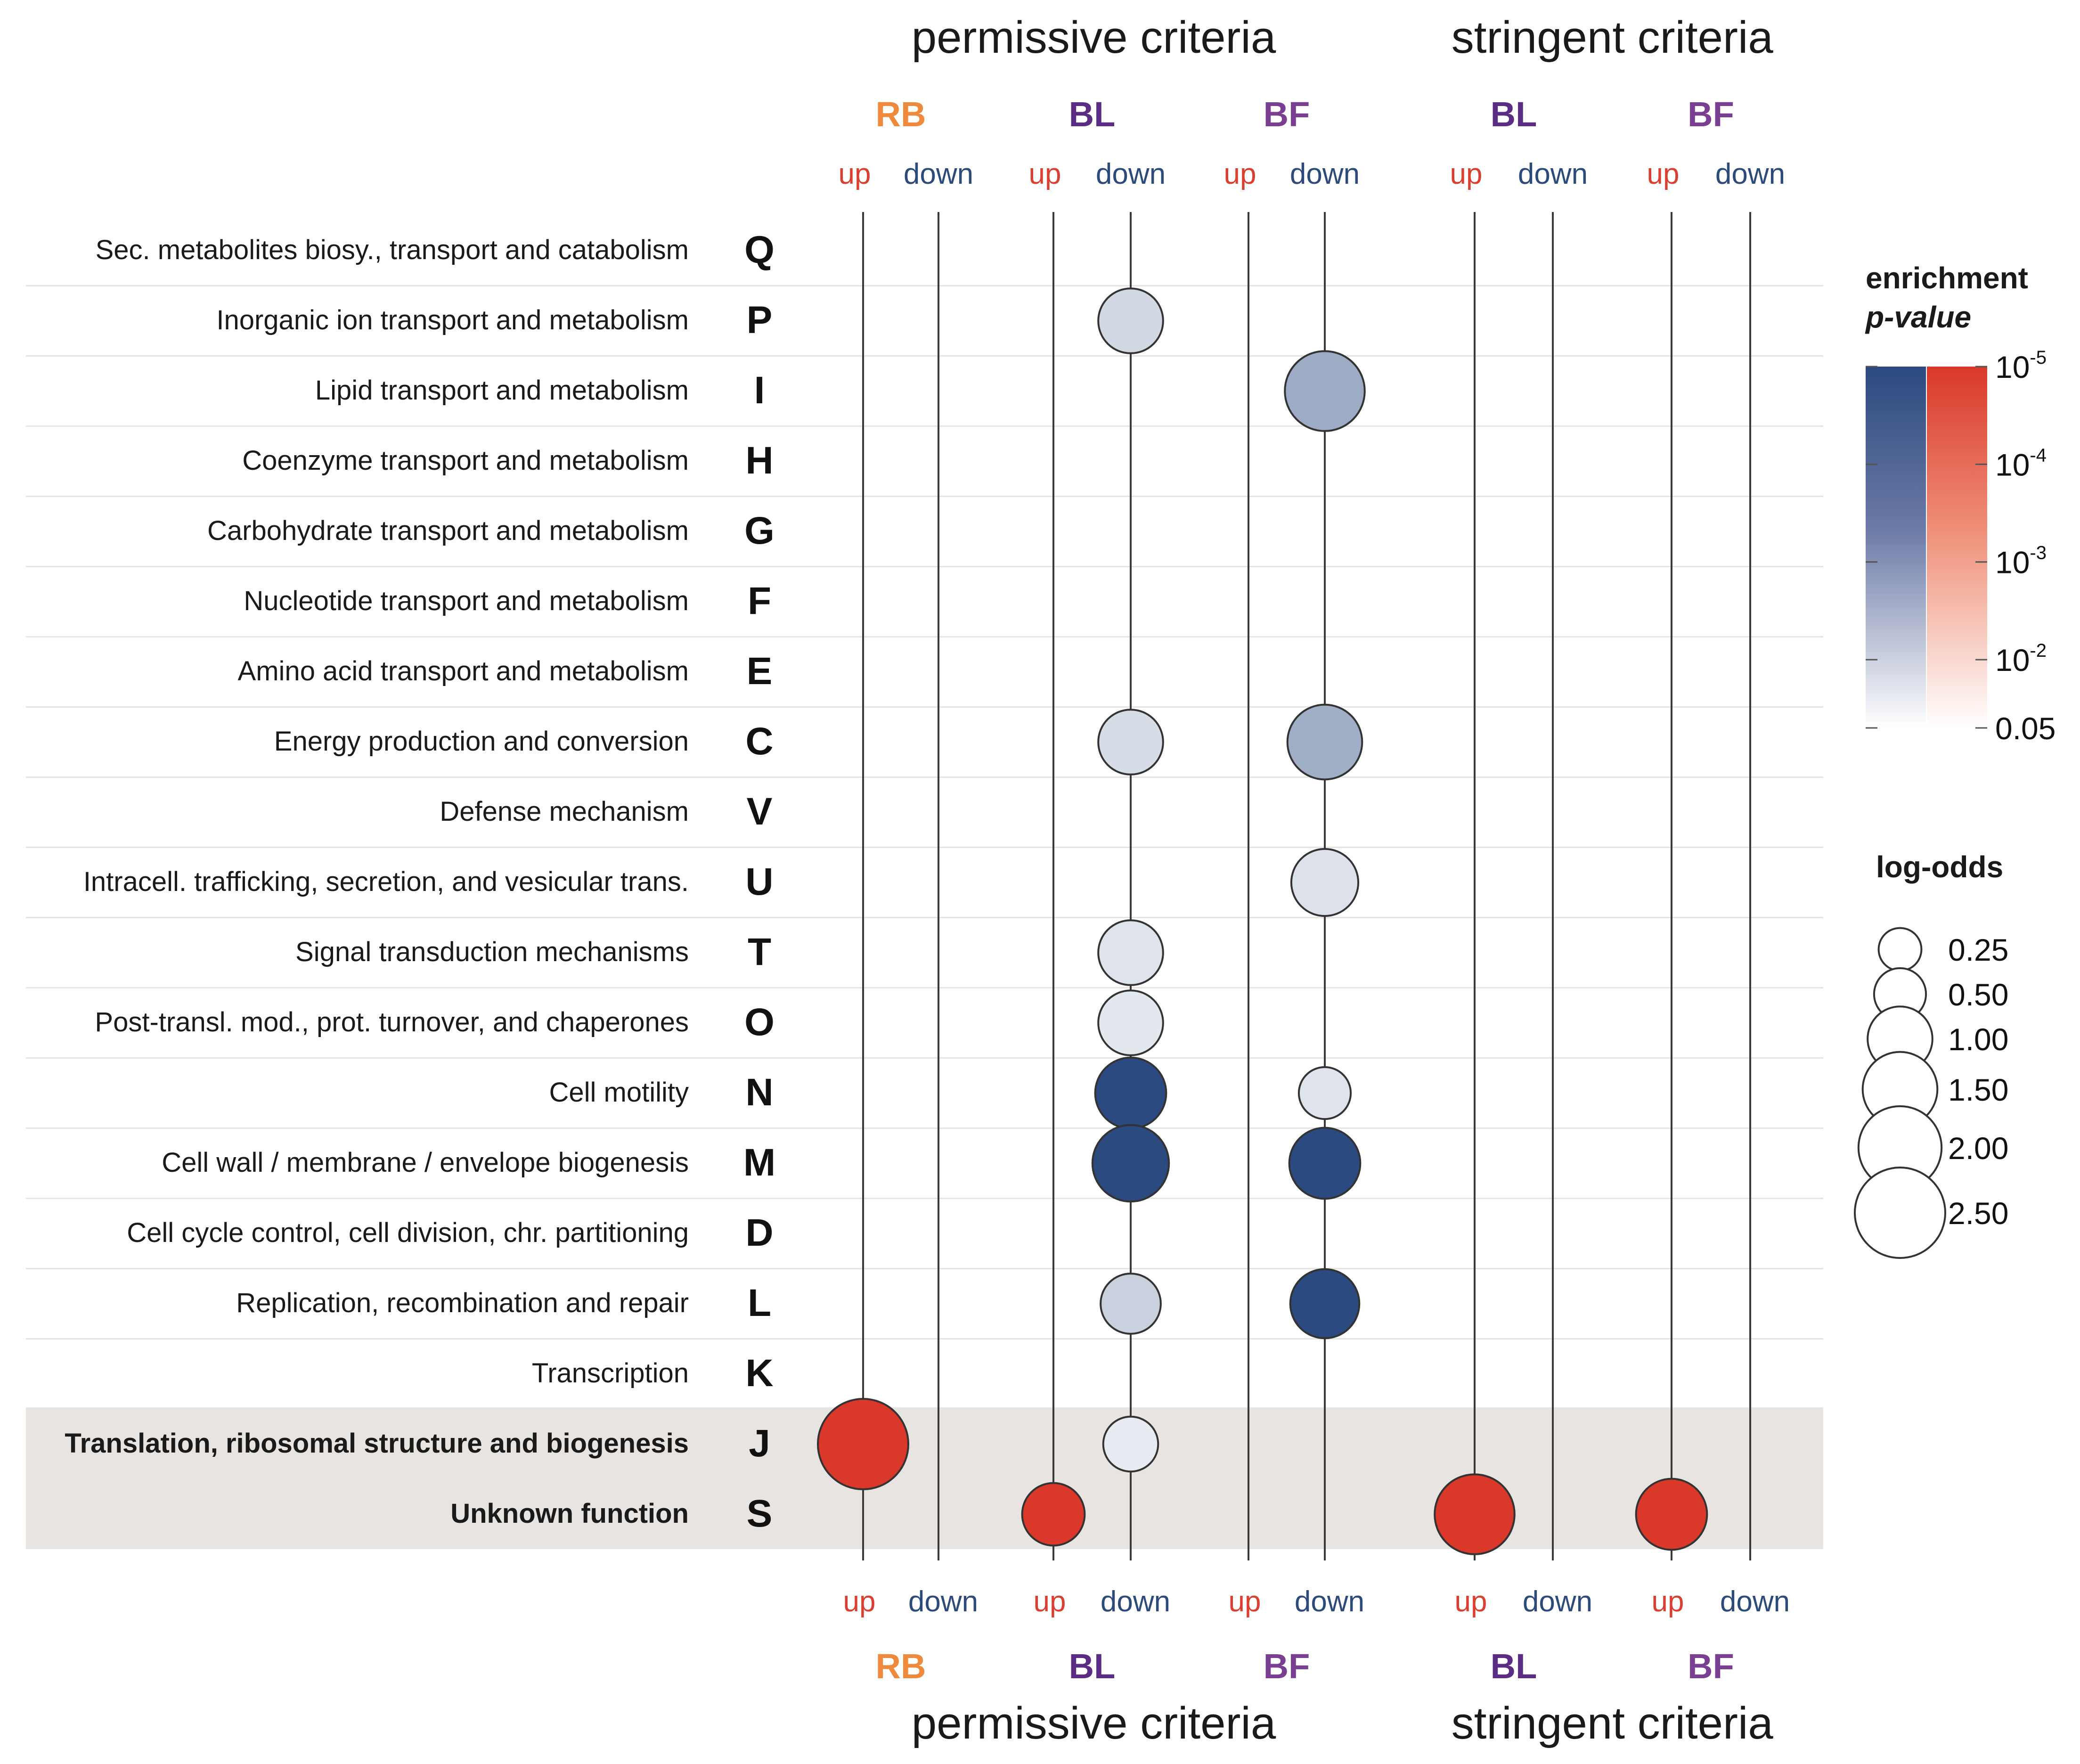 Image resolution: width=2080 pixels, height=1764 pixels. Describe the element at coordinates (1957, 547) in the screenshot. I see `color-bar-up` at that location.